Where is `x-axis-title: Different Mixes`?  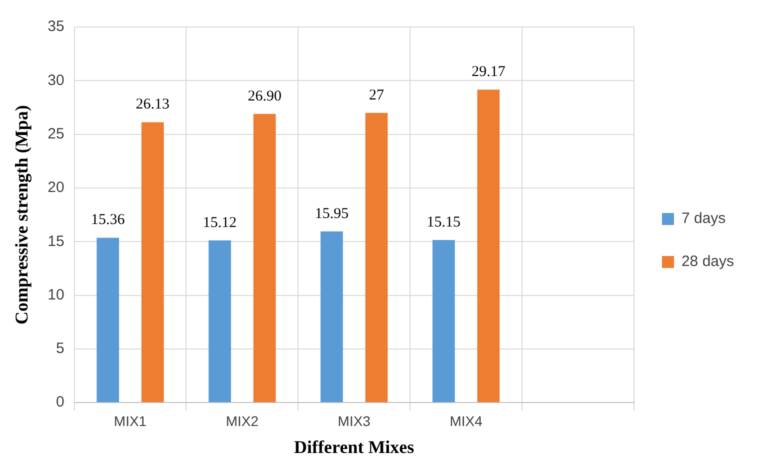 x-axis-title: Different Mixes is located at coordinates (354, 446).